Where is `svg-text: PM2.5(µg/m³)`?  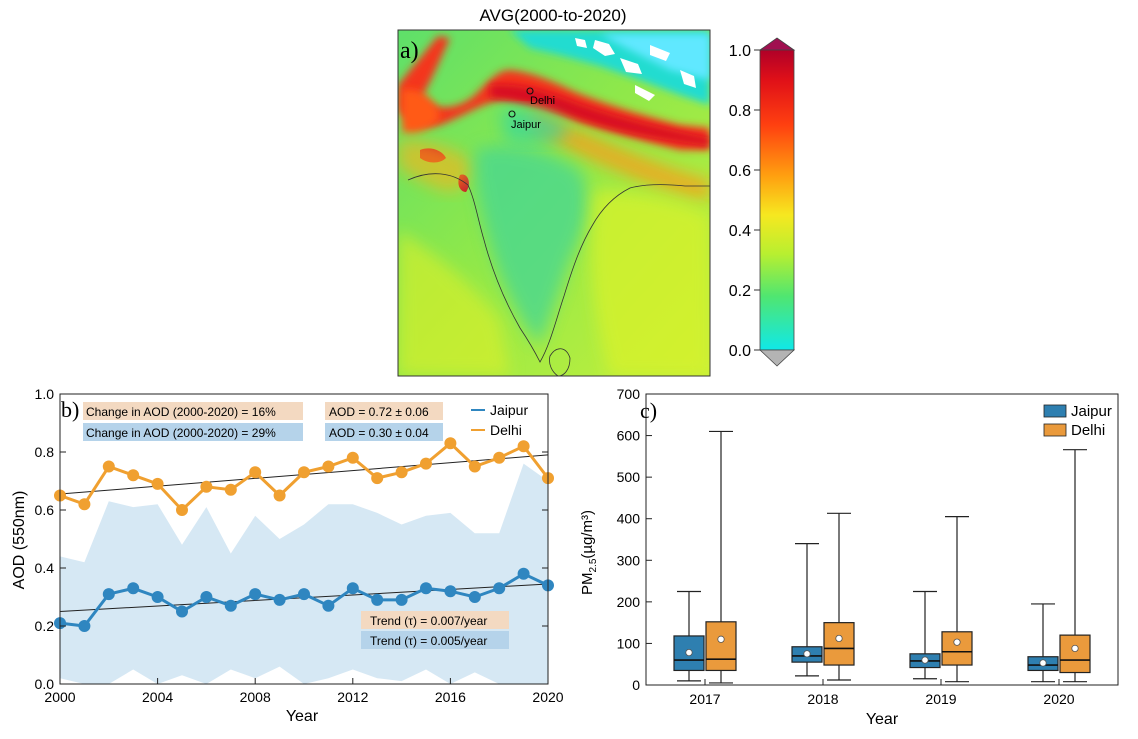 svg-text: PM2.5(µg/m³) is located at coordinates (589, 552).